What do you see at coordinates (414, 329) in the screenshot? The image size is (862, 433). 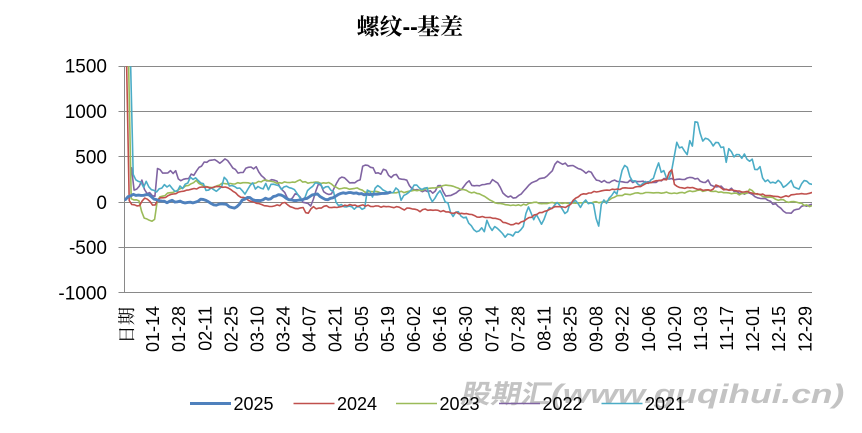 I see `svg-text: 06-02` at bounding box center [414, 329].